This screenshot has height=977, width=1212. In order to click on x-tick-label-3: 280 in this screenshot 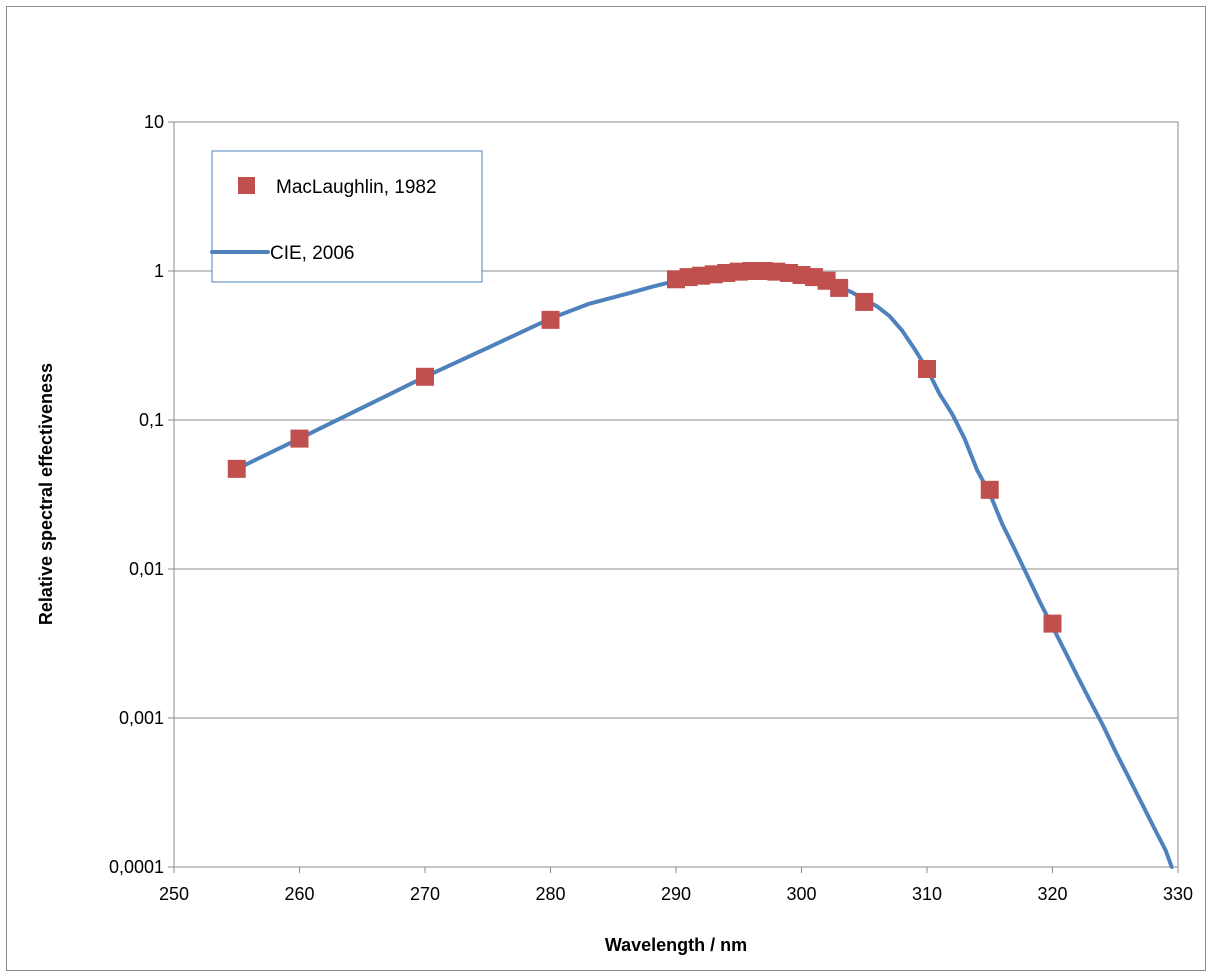, I will do `click(550, 894)`.